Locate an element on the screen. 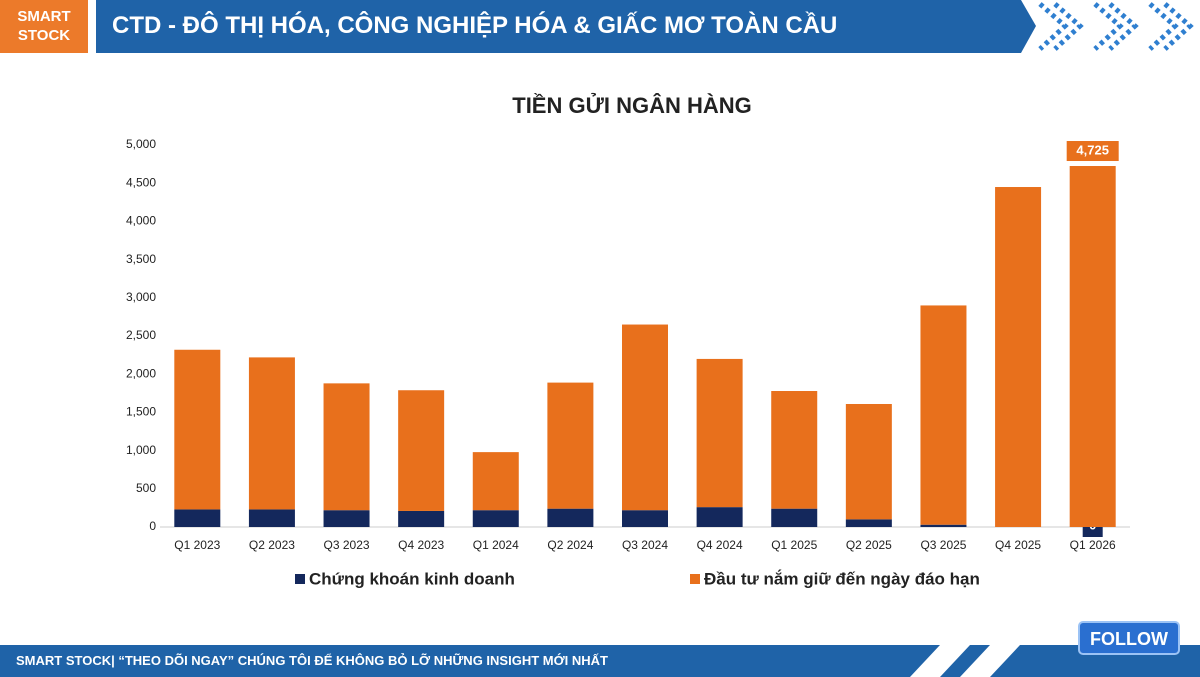  follow-button: FOLLOW is located at coordinates (1129, 638).